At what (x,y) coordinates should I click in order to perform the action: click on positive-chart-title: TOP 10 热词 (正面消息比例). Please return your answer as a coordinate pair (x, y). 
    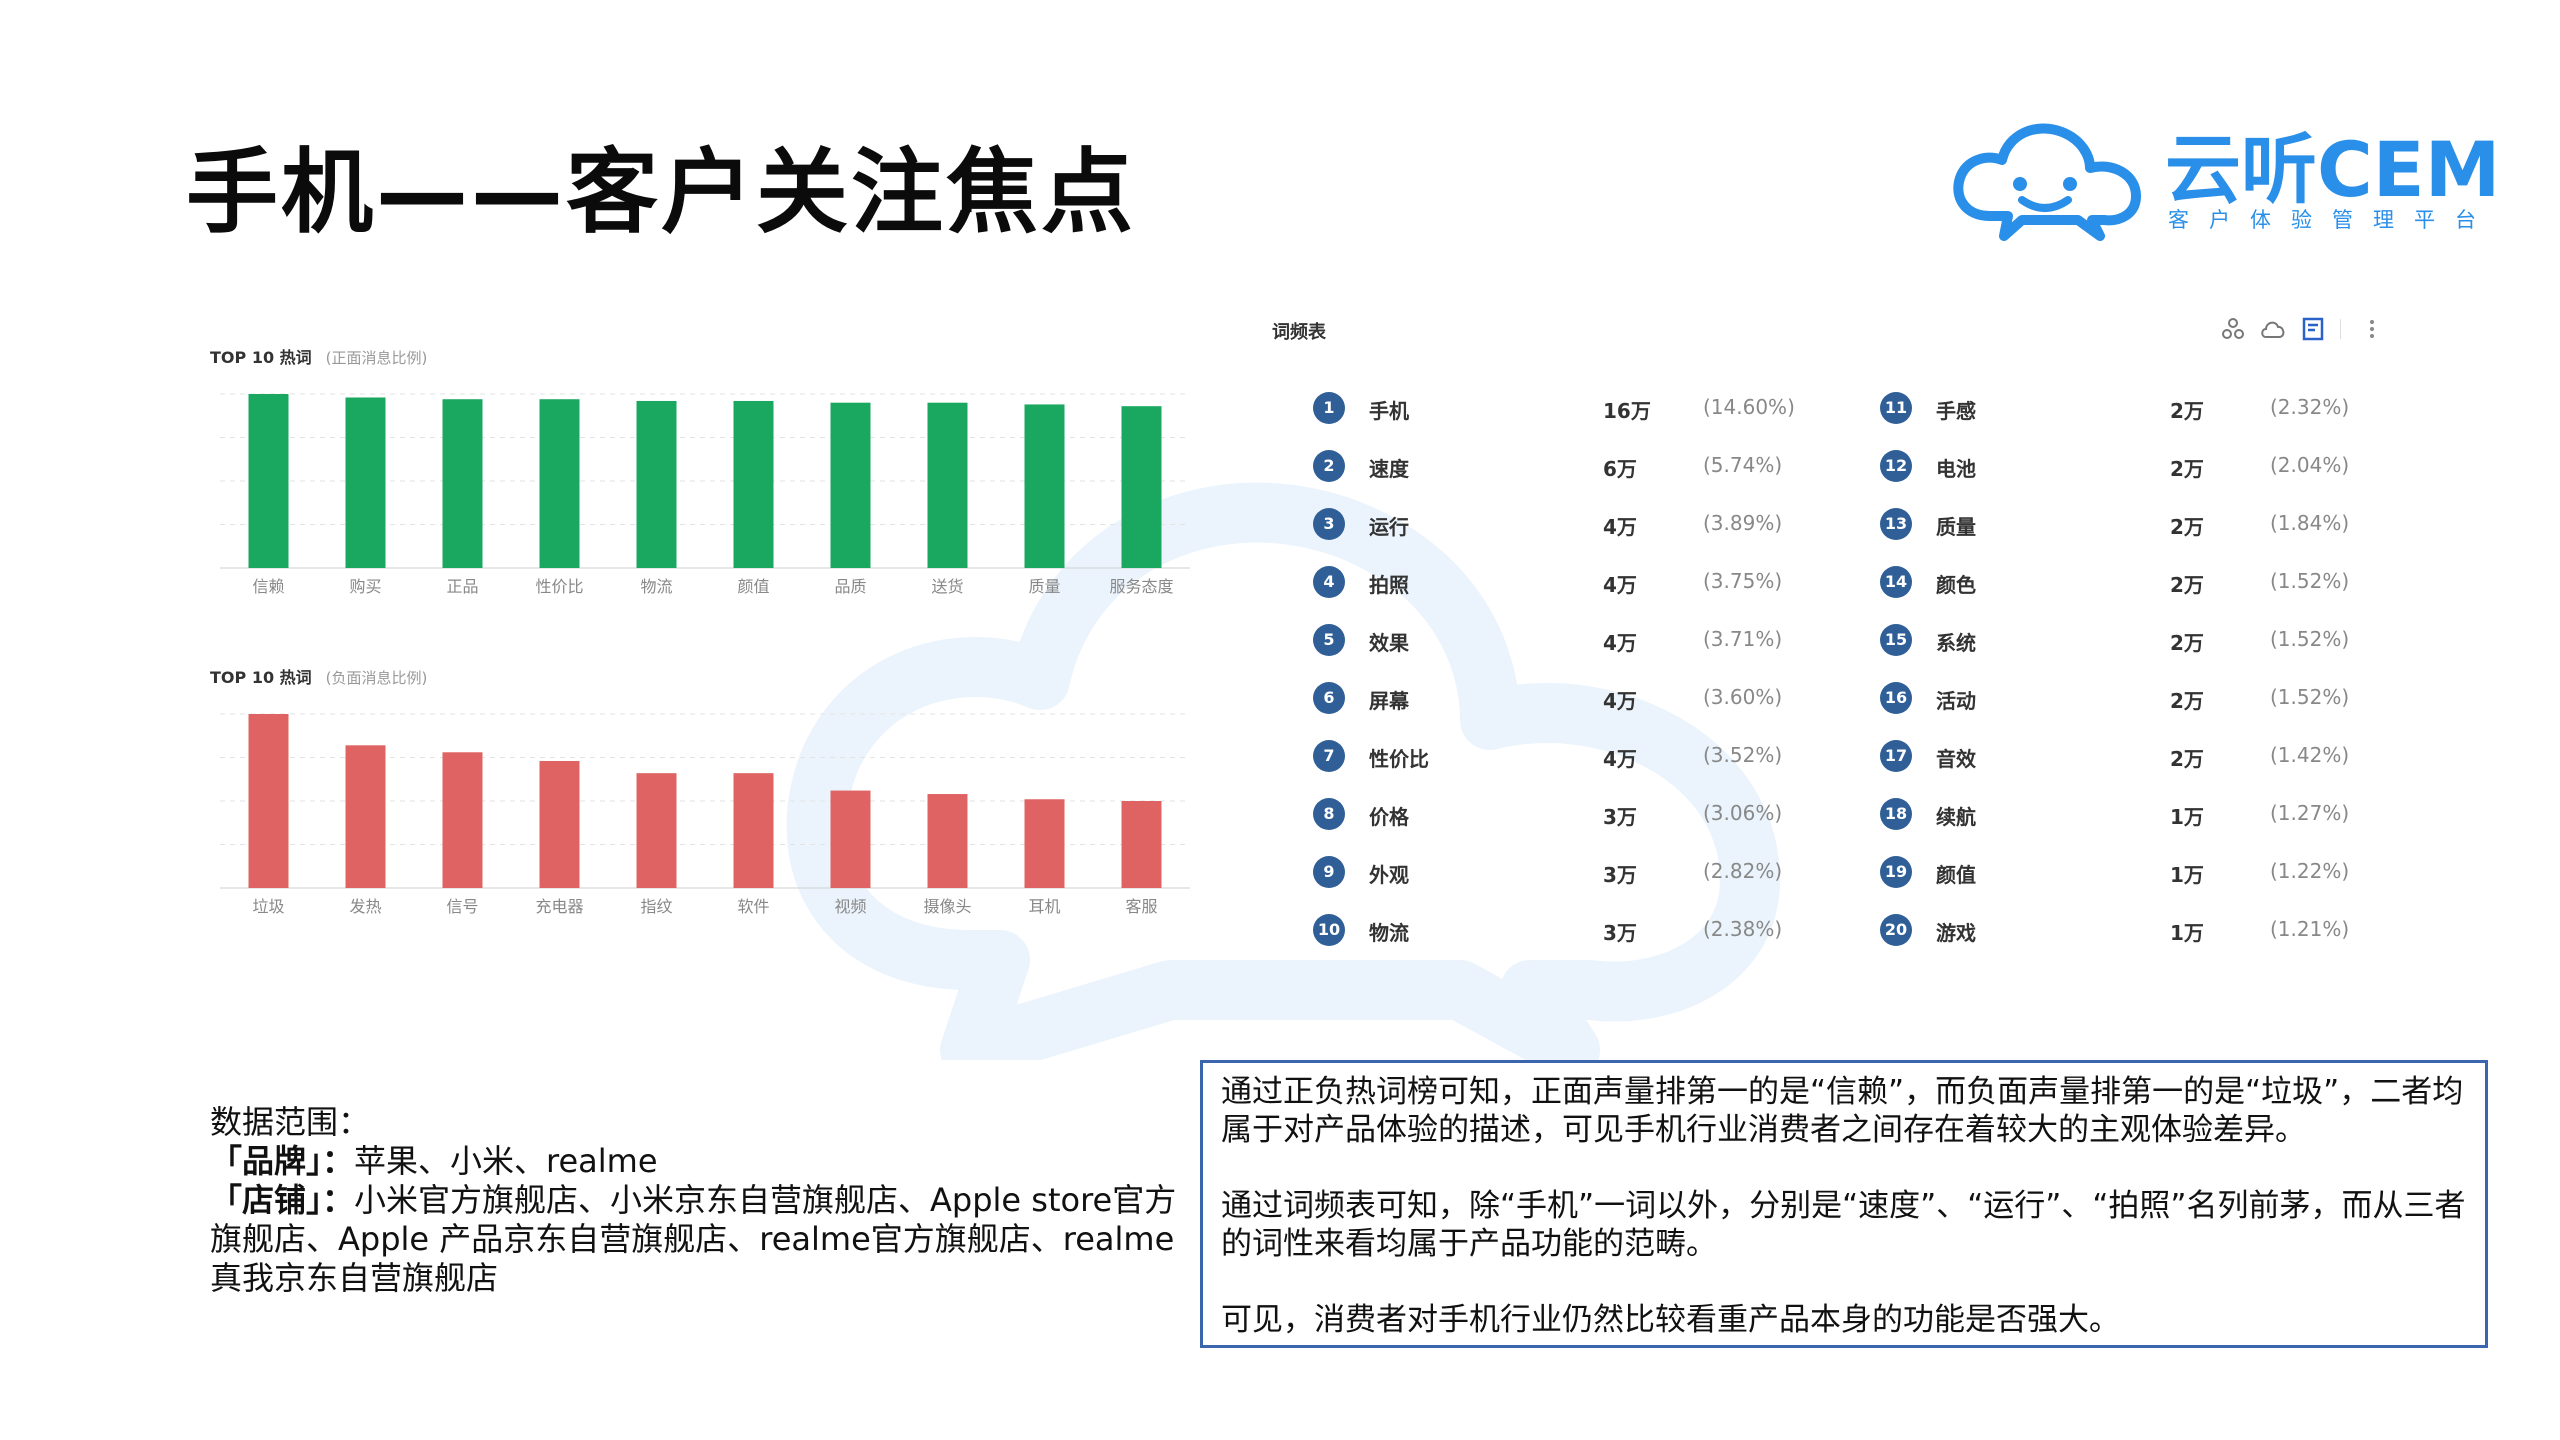
    Looking at the image, I should click on (318, 356).